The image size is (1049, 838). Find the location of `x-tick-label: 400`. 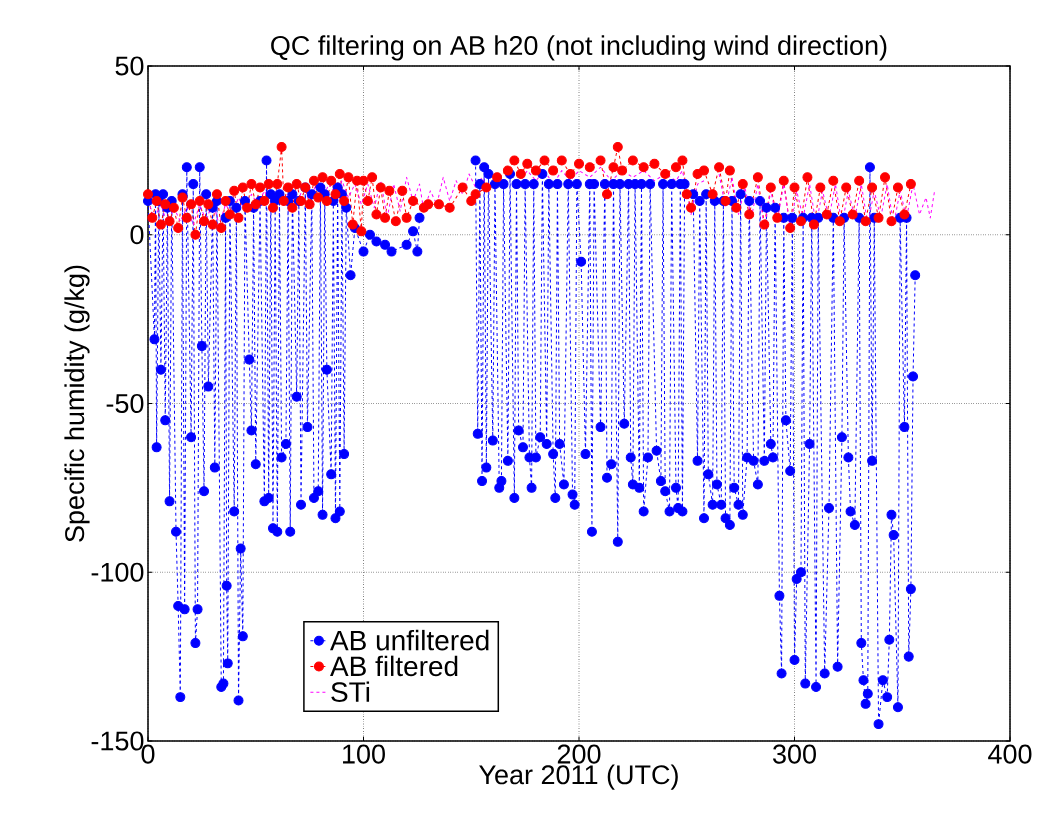

x-tick-label: 400 is located at coordinates (1010, 754).